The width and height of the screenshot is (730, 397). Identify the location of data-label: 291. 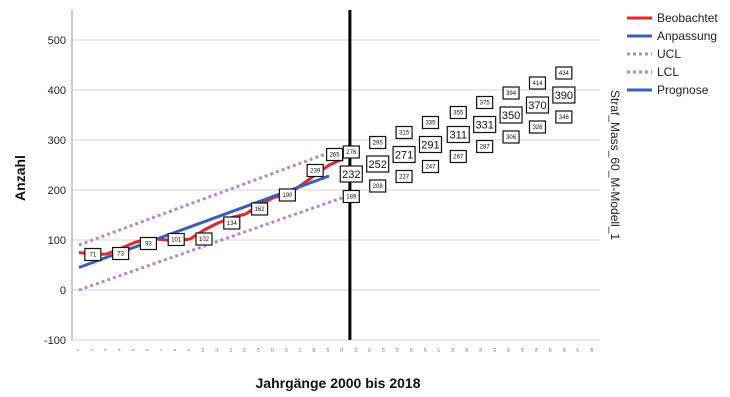
(430, 144).